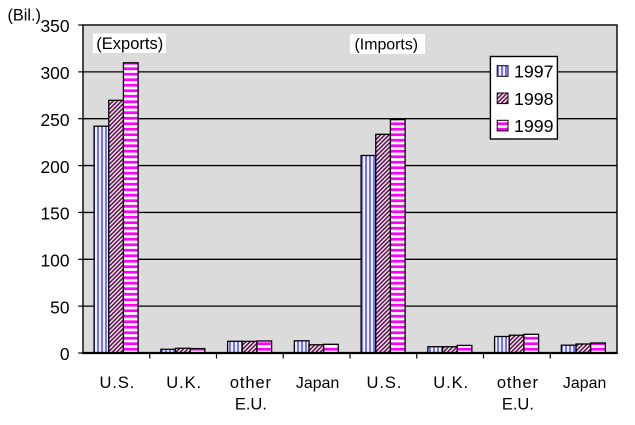 The image size is (635, 425). I want to click on svg-text: 100, so click(54, 260).